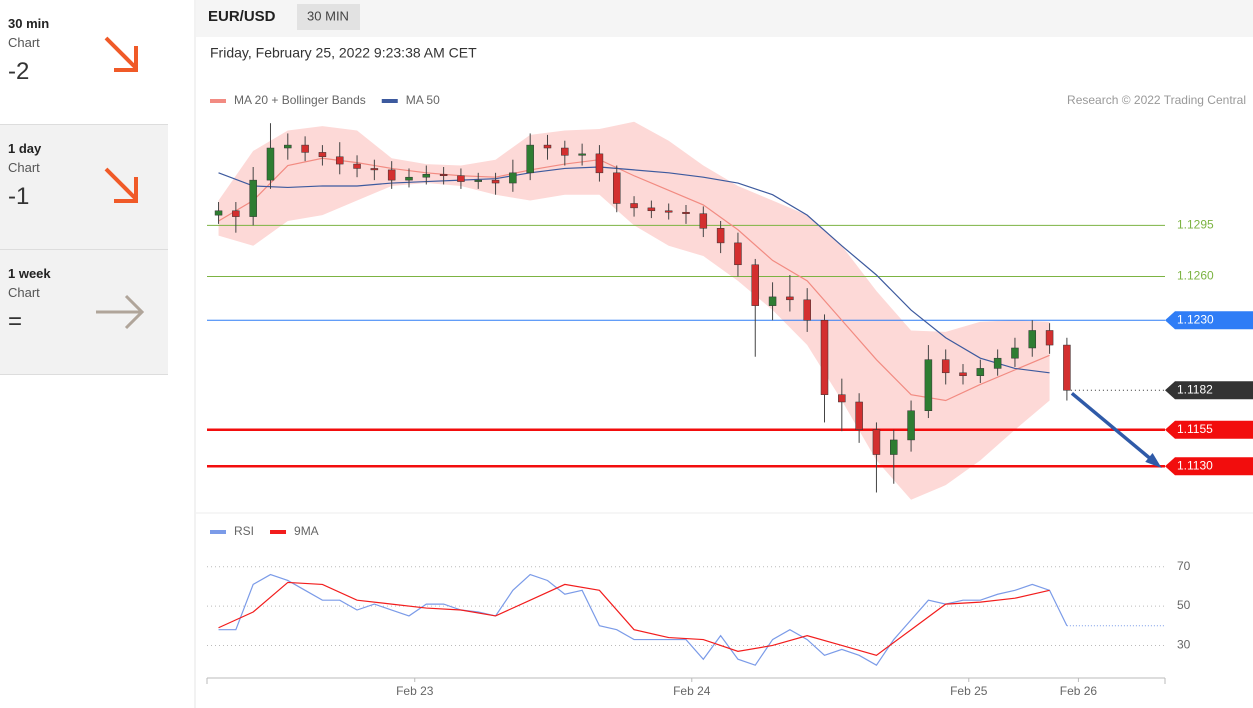 The width and height of the screenshot is (1253, 708). What do you see at coordinates (415, 691) in the screenshot?
I see `x-tick-label: Feb 23` at bounding box center [415, 691].